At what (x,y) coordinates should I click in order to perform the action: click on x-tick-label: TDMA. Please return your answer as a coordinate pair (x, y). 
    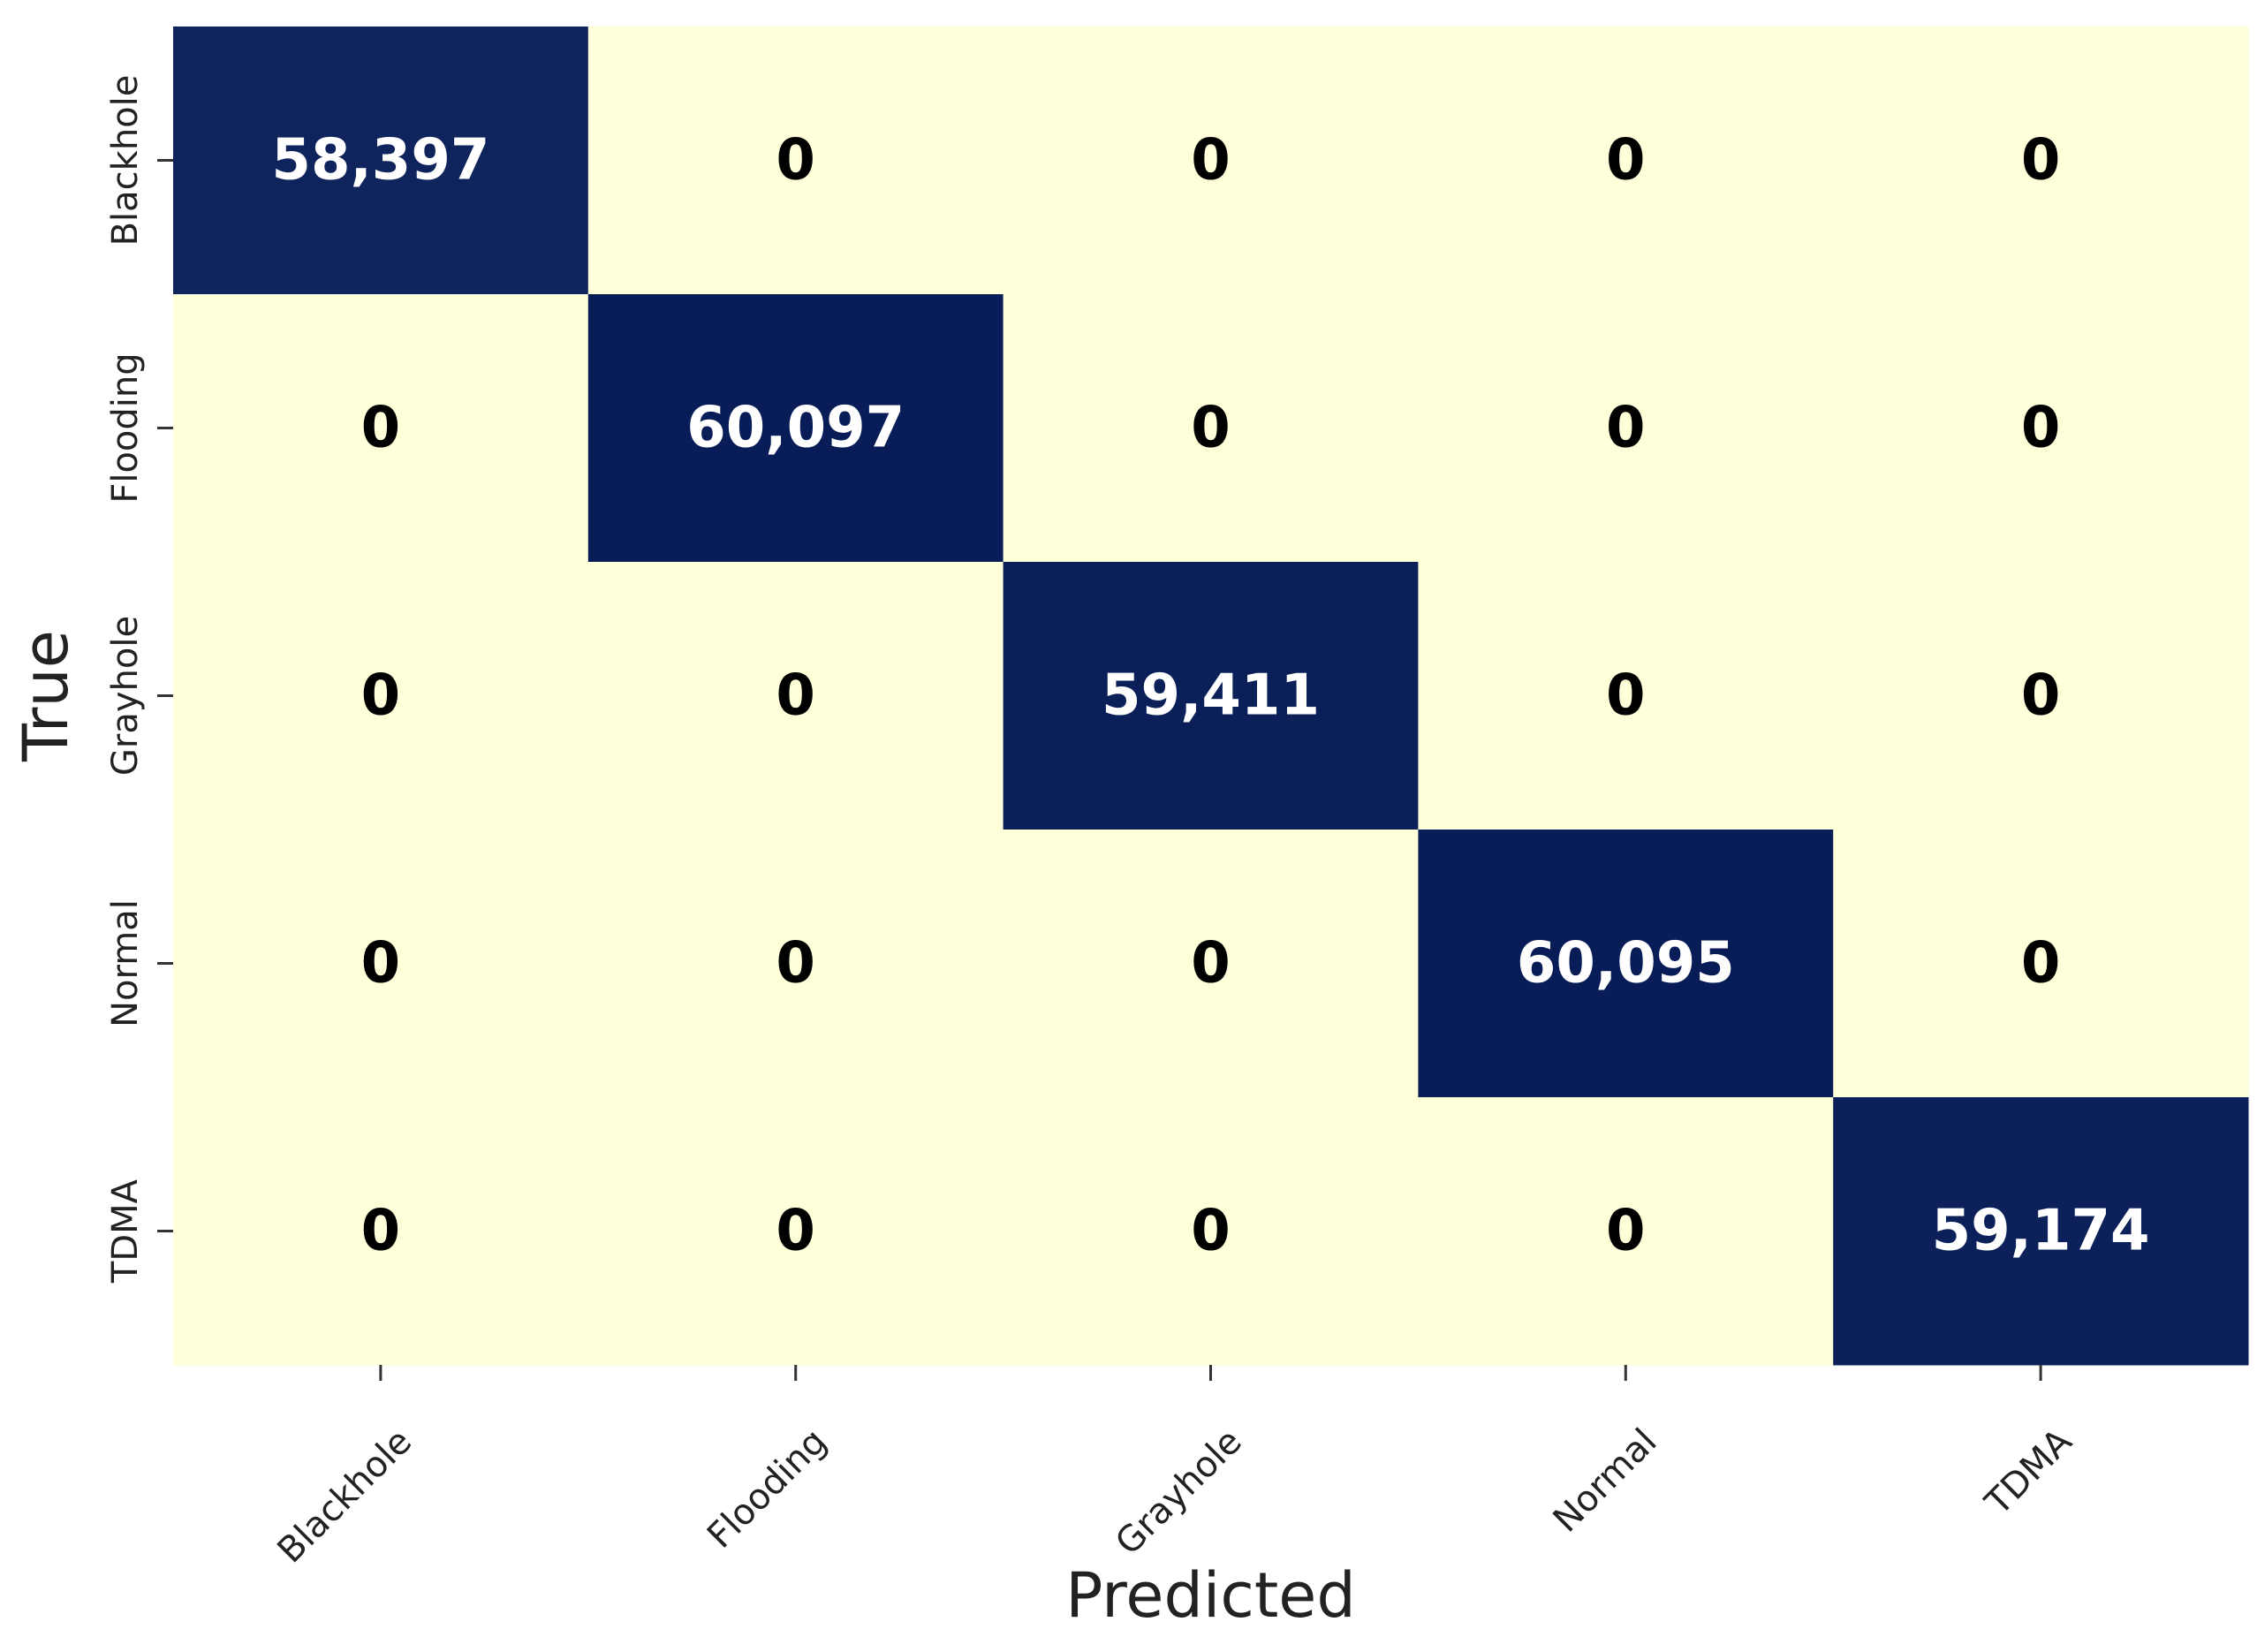
    Looking at the image, I should click on (2028, 1472).